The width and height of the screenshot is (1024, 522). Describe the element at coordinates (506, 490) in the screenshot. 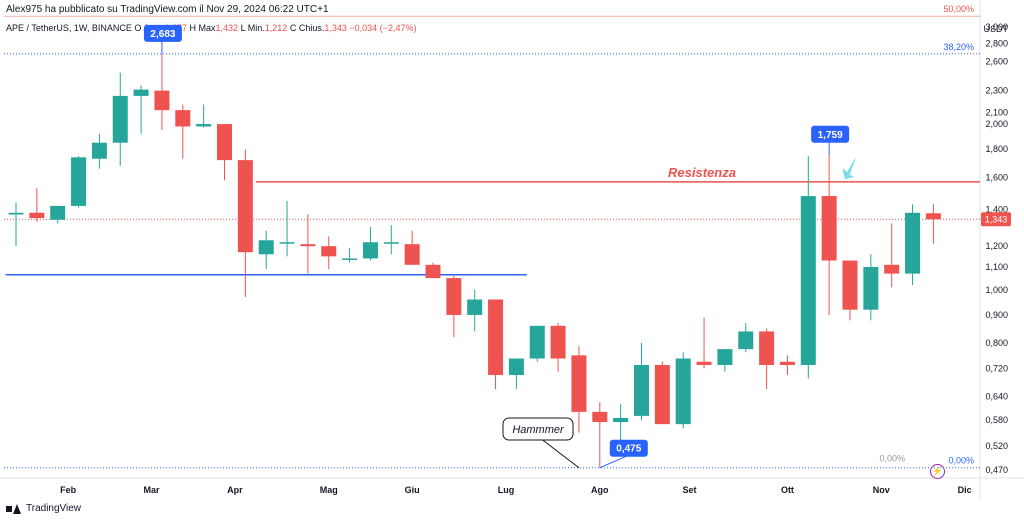

I see `x-tick-label: Lug` at that location.